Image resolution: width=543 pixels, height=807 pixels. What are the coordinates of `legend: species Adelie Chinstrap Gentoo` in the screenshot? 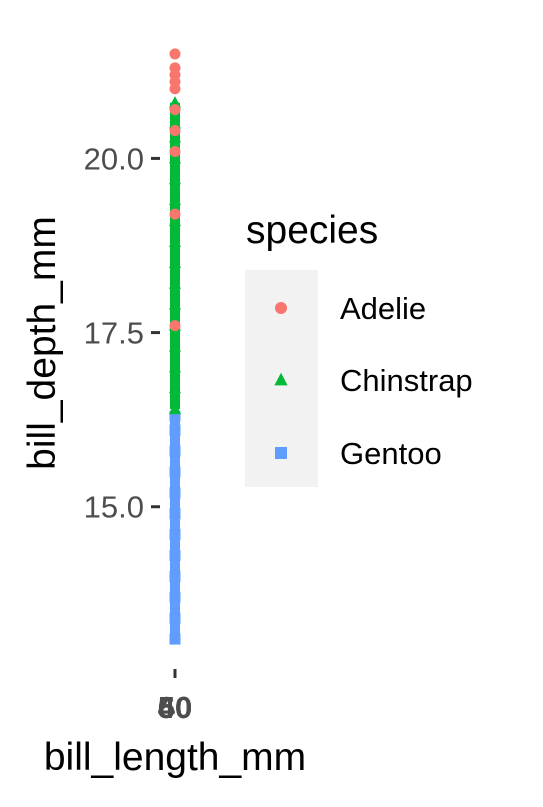 It's located at (359, 348).